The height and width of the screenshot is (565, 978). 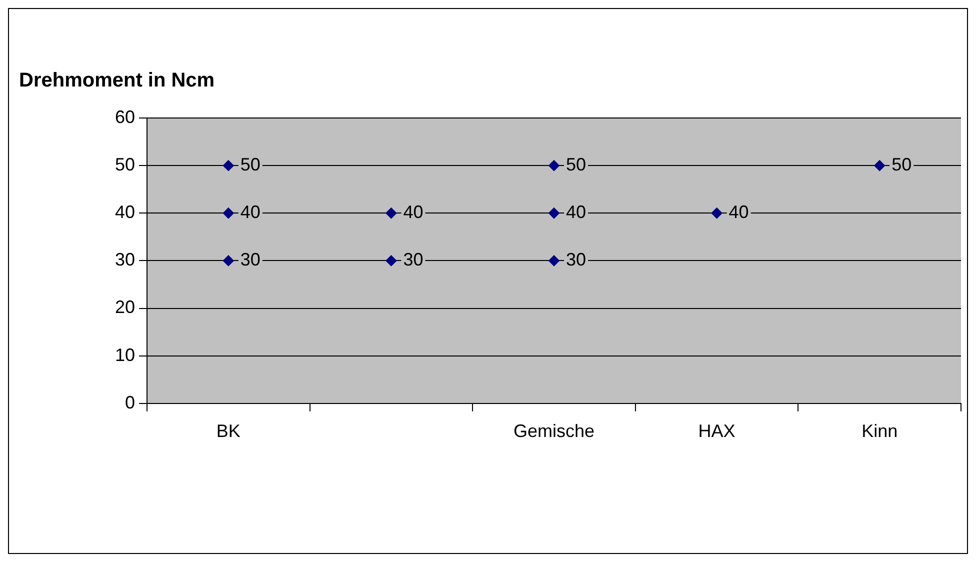 I want to click on x-tick-label: BK, so click(x=228, y=431).